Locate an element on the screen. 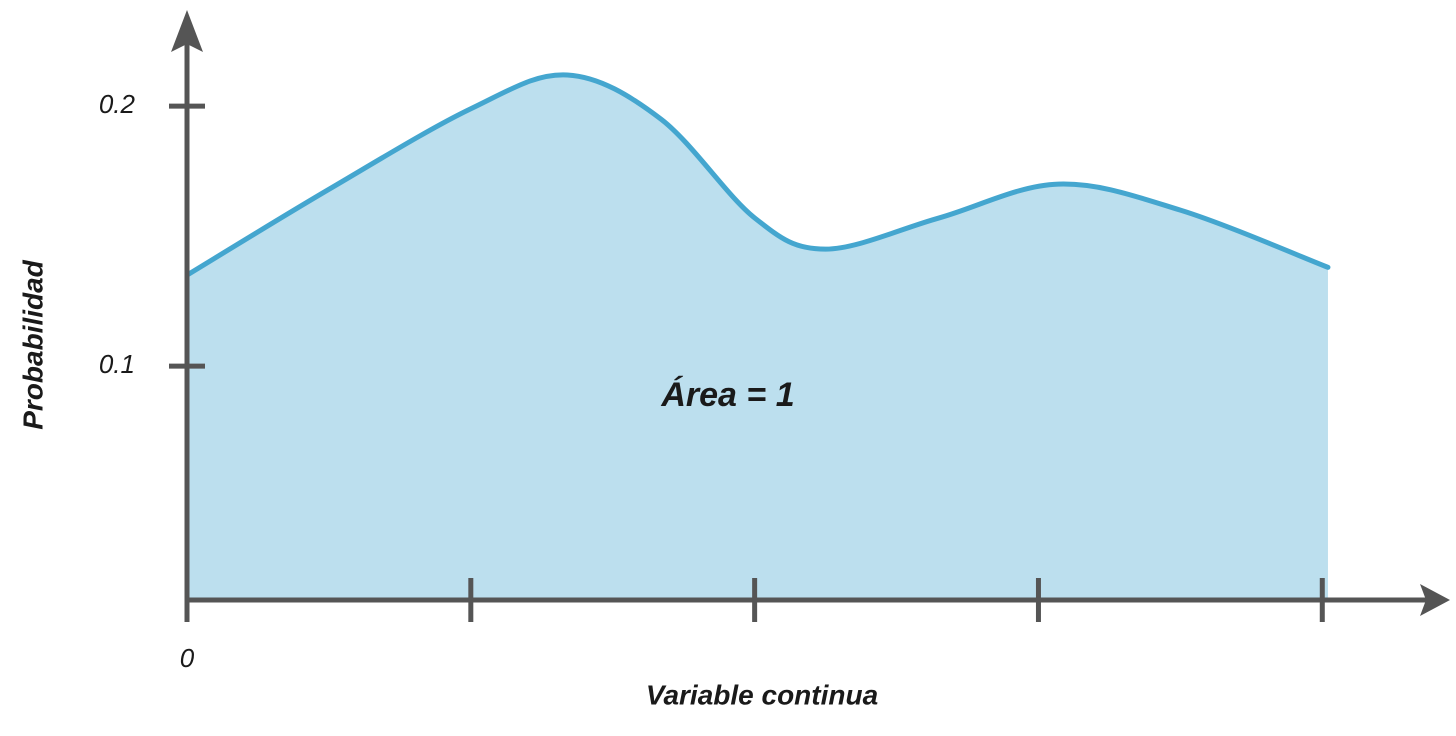 The image size is (1456, 736). annotation: Área = 1 is located at coordinates (727, 395).